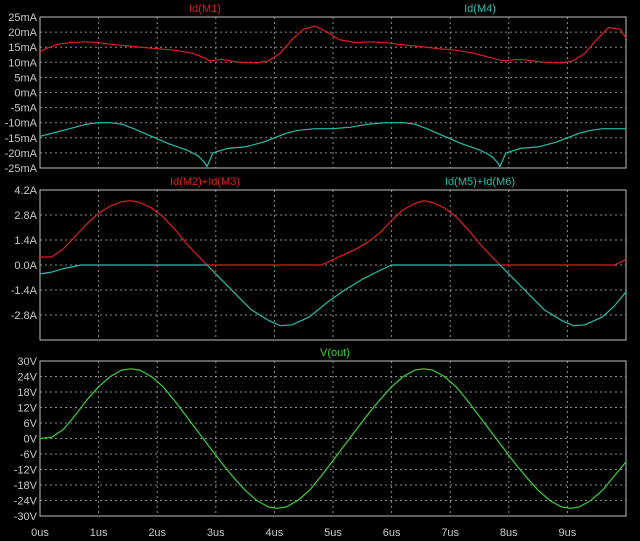 Image resolution: width=640 pixels, height=541 pixels. I want to click on x-tick-label: 7us, so click(450, 533).